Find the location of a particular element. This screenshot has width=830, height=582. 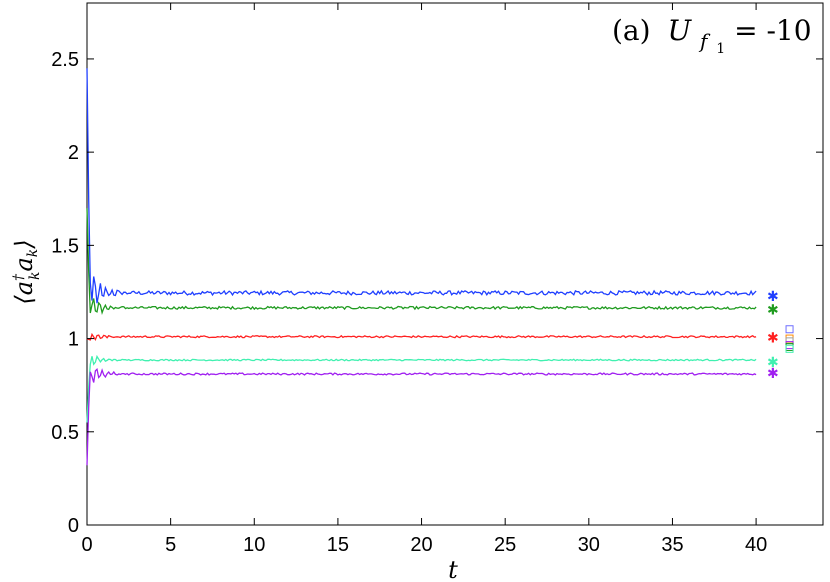

x-tick-label: 20 is located at coordinates (421, 545).